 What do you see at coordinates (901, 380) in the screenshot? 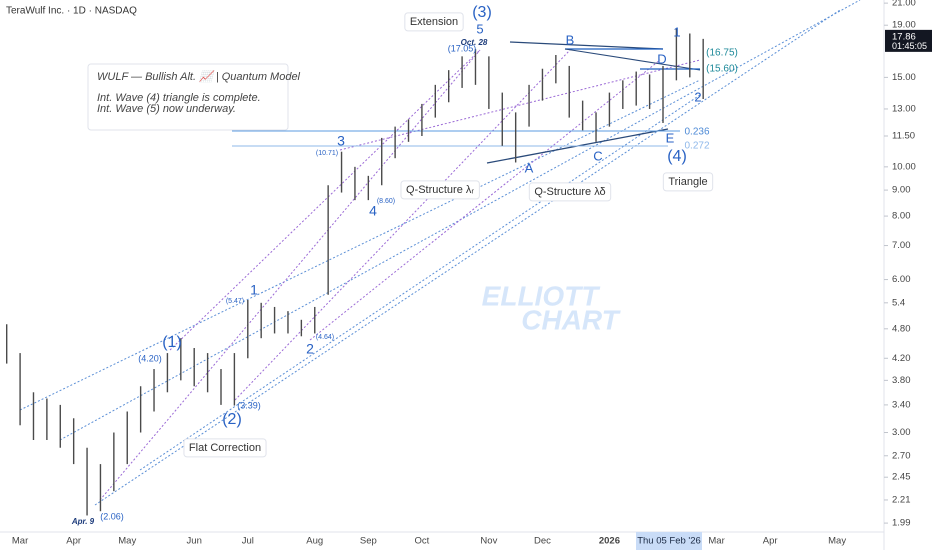
I see `y-tick-label: 3.80` at bounding box center [901, 380].